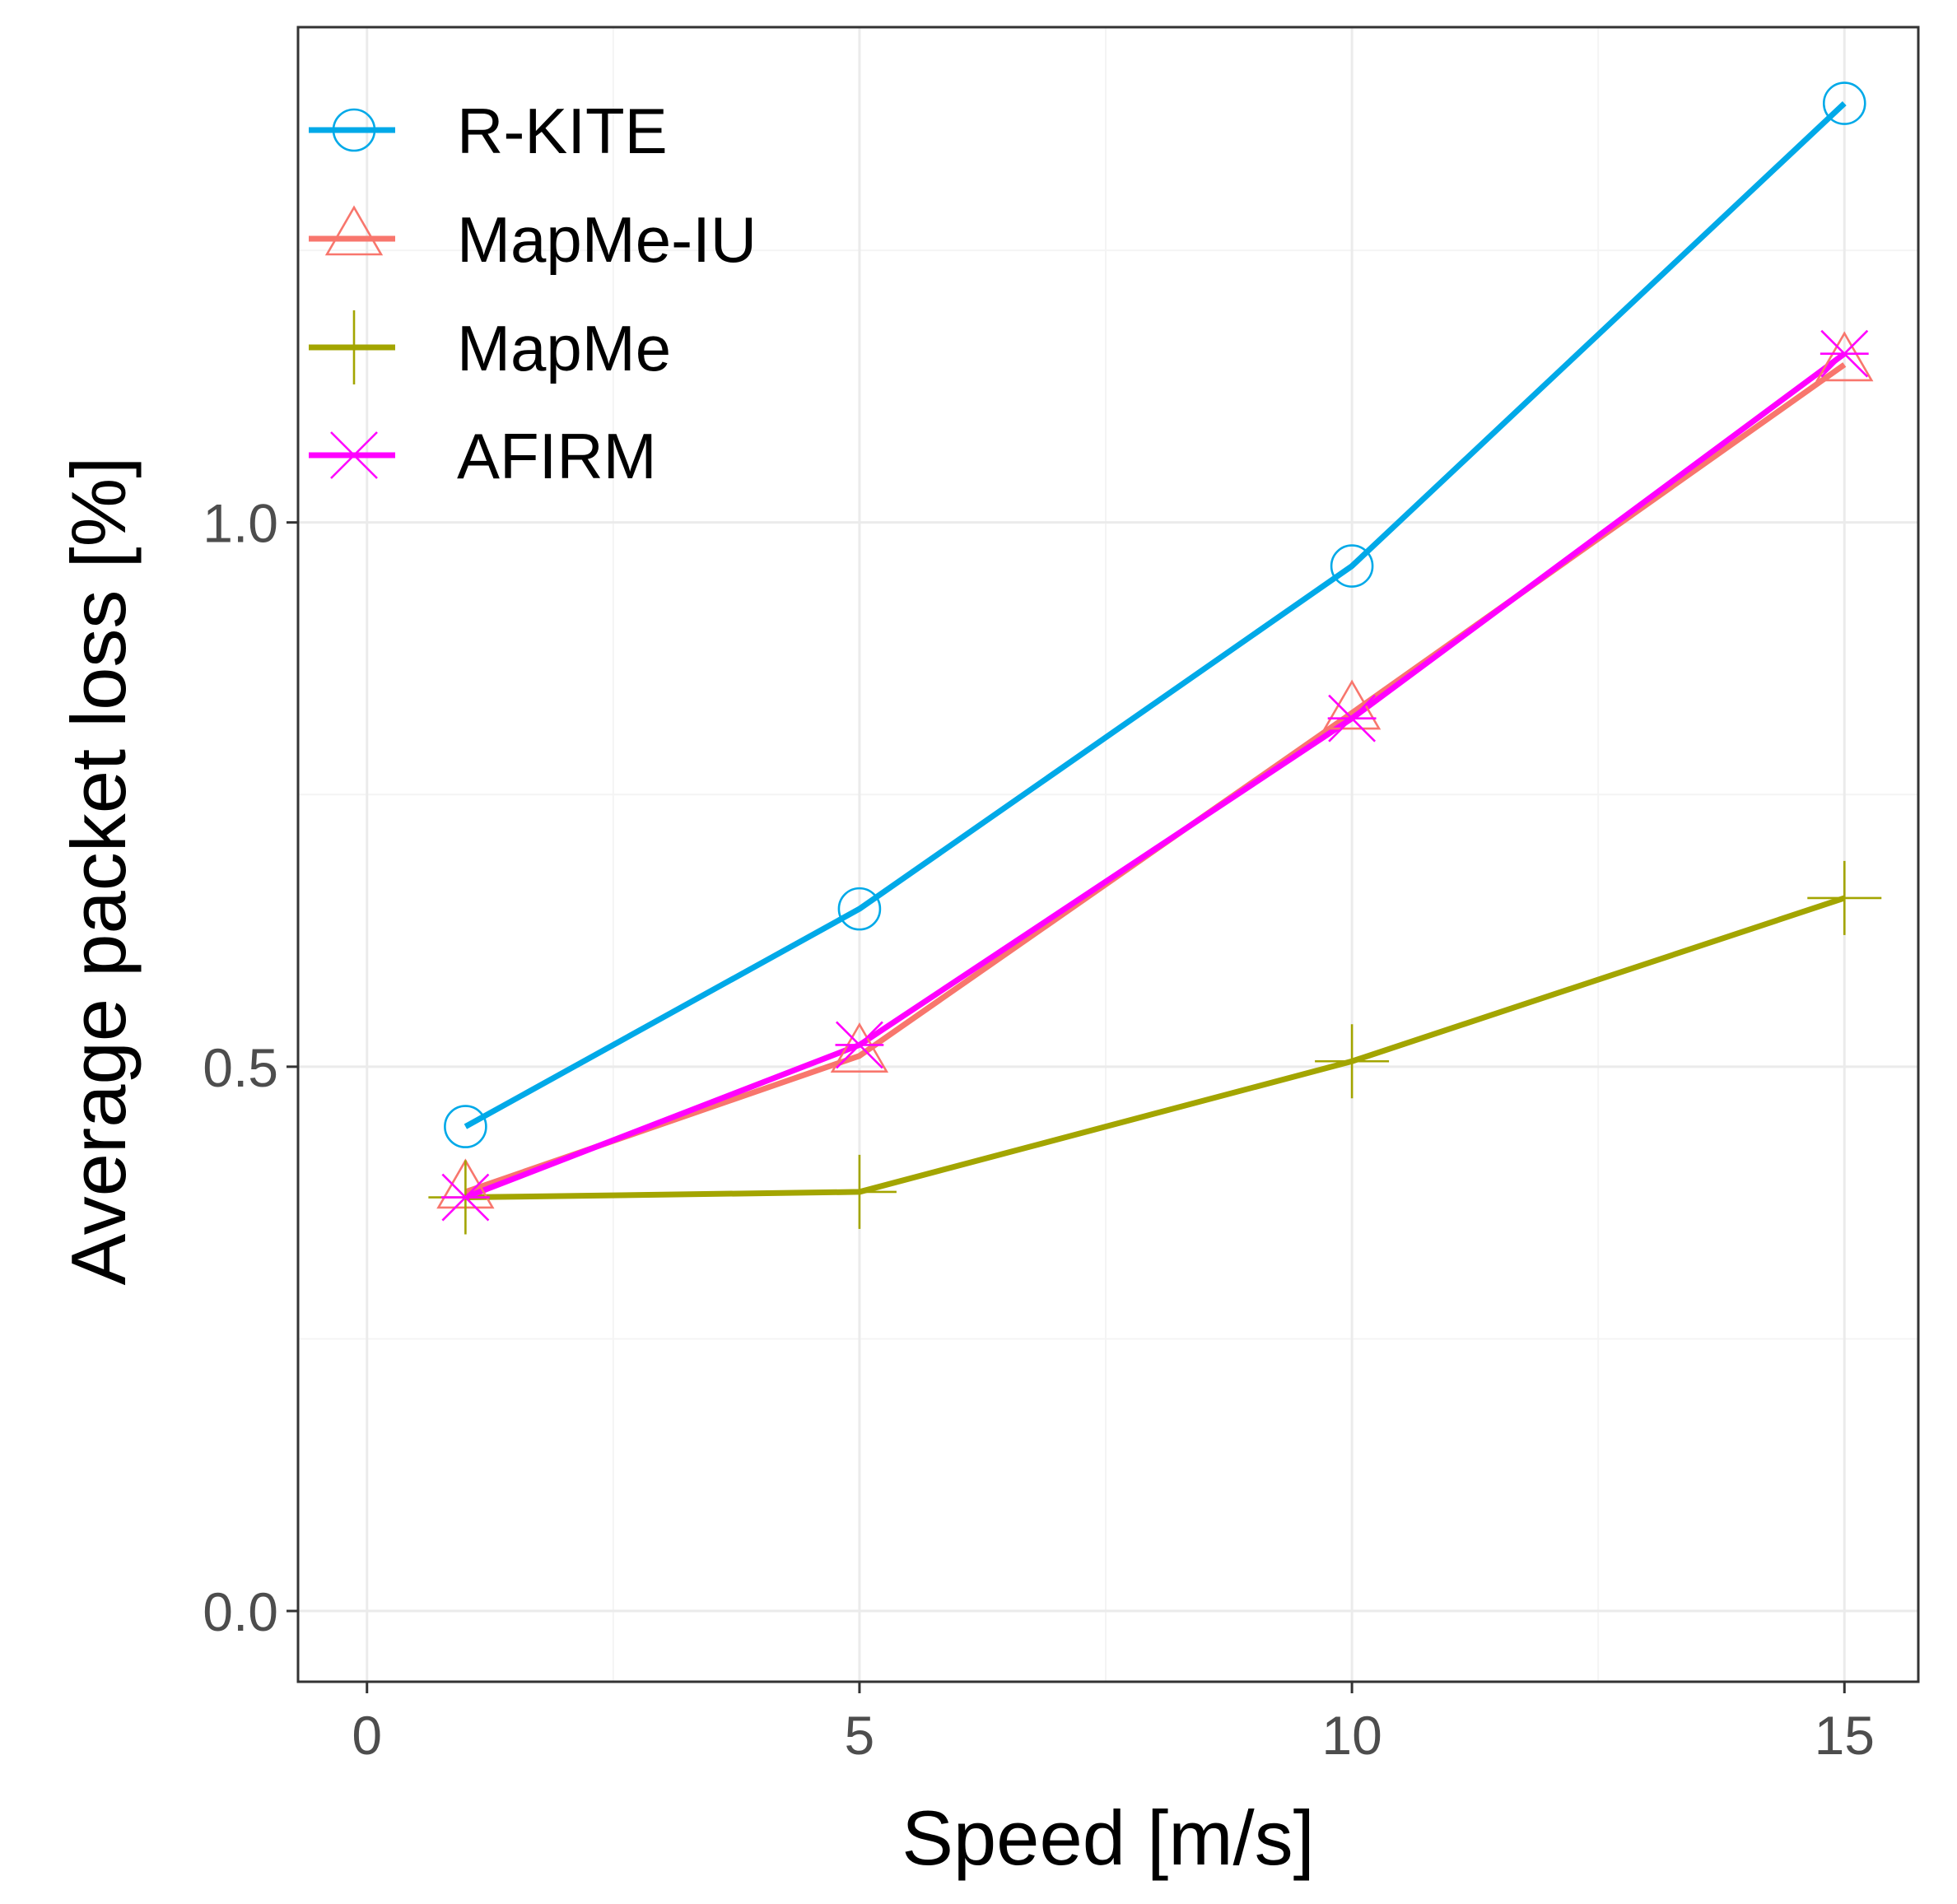 The height and width of the screenshot is (1904, 1957). Describe the element at coordinates (240, 1067) in the screenshot. I see `y-tick-label: 0.5` at that location.